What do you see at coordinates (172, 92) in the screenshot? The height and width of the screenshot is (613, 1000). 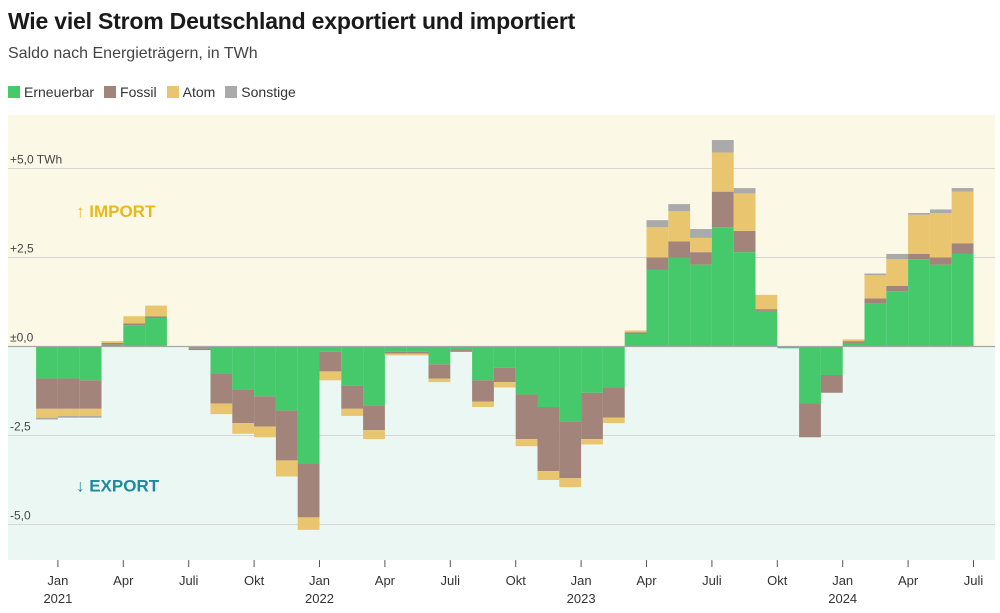 I see `legend-swatch-atom` at bounding box center [172, 92].